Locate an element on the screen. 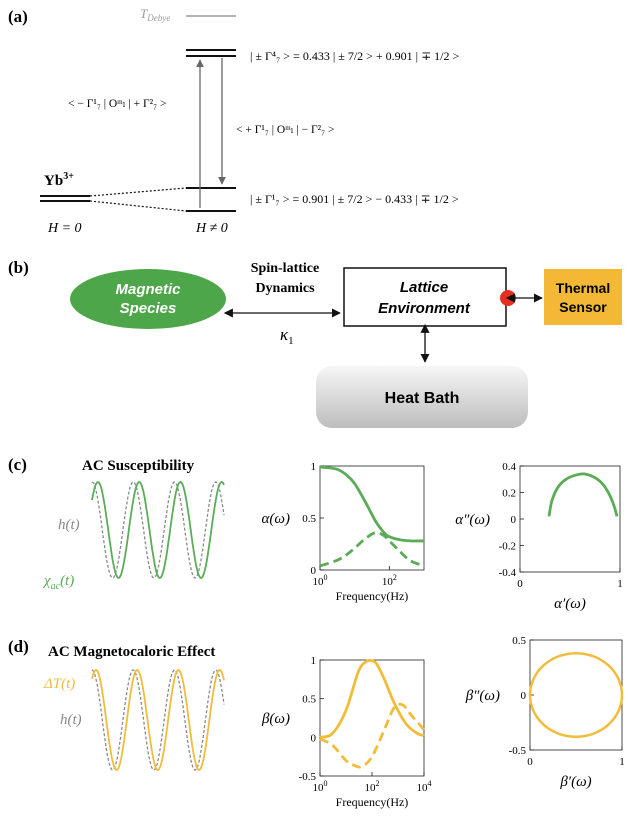 Image resolution: width=628 pixels, height=827 pixels. sensor-contact-dot is located at coordinates (508, 298).